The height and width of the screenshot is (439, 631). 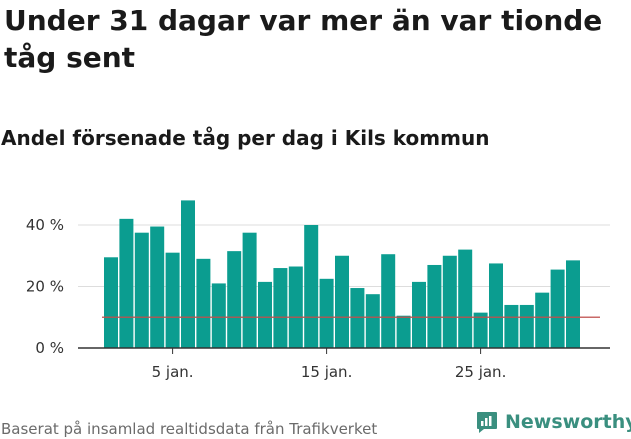 I want to click on x-tick-label: 25 jan., so click(x=481, y=372).